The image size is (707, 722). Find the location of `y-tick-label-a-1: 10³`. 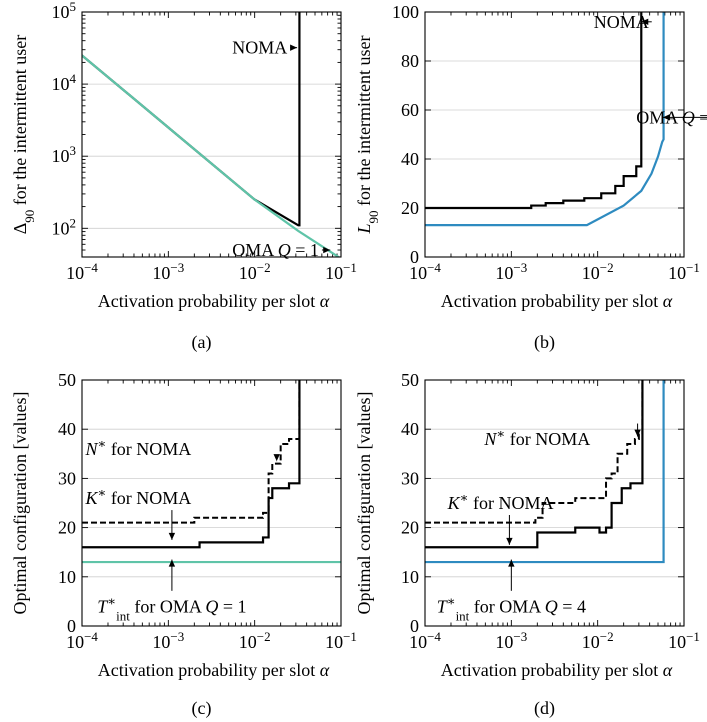

y-tick-label-a-1: 10³ is located at coordinates (64, 155).